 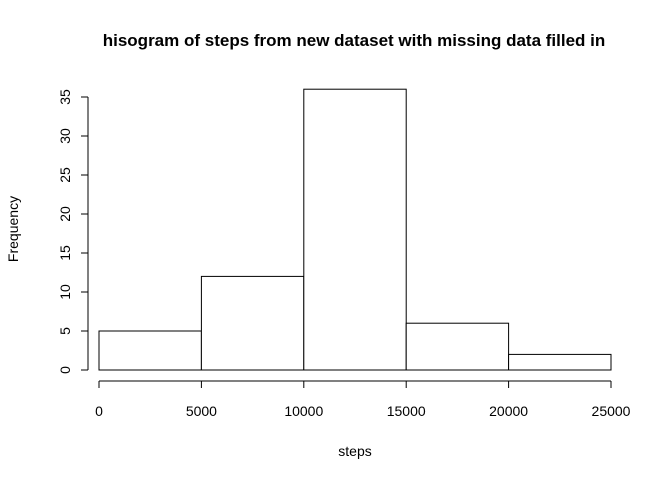 I want to click on y-tick-label: 15, so click(x=65, y=253).